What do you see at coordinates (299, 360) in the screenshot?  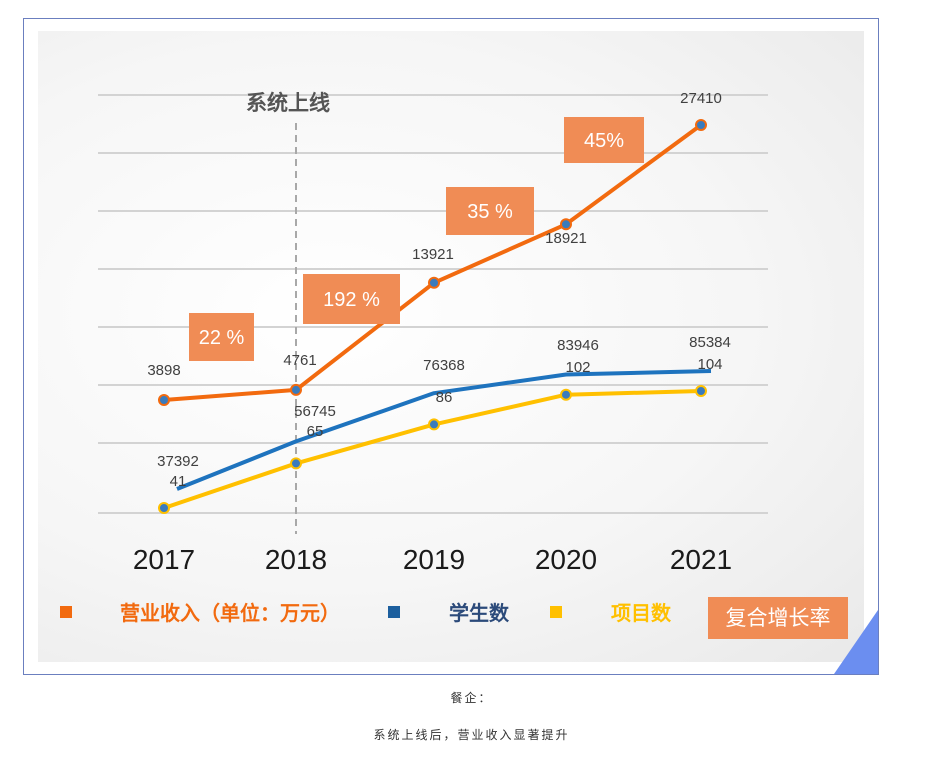 I see `revenue-value-label: 4761` at bounding box center [299, 360].